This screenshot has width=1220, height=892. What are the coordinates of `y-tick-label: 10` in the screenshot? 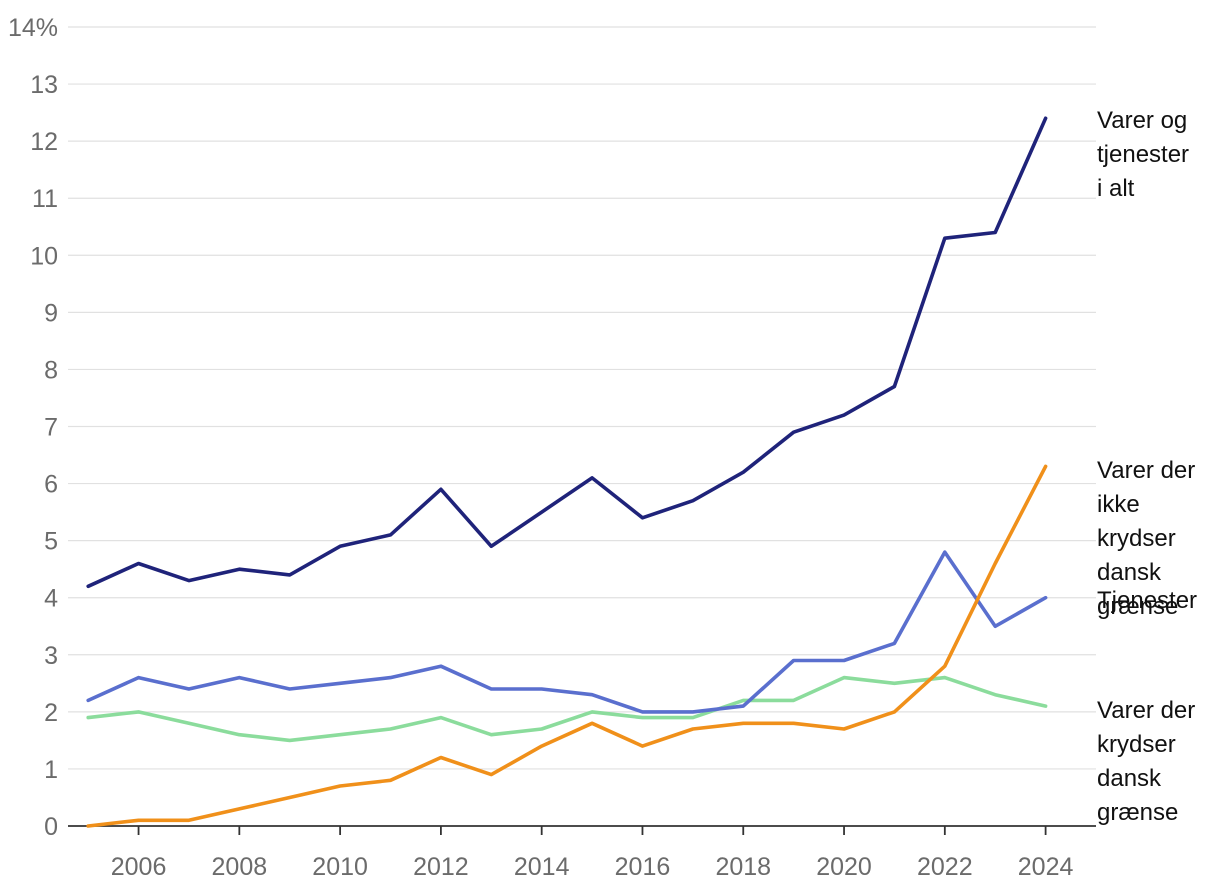 It's located at (44, 256).